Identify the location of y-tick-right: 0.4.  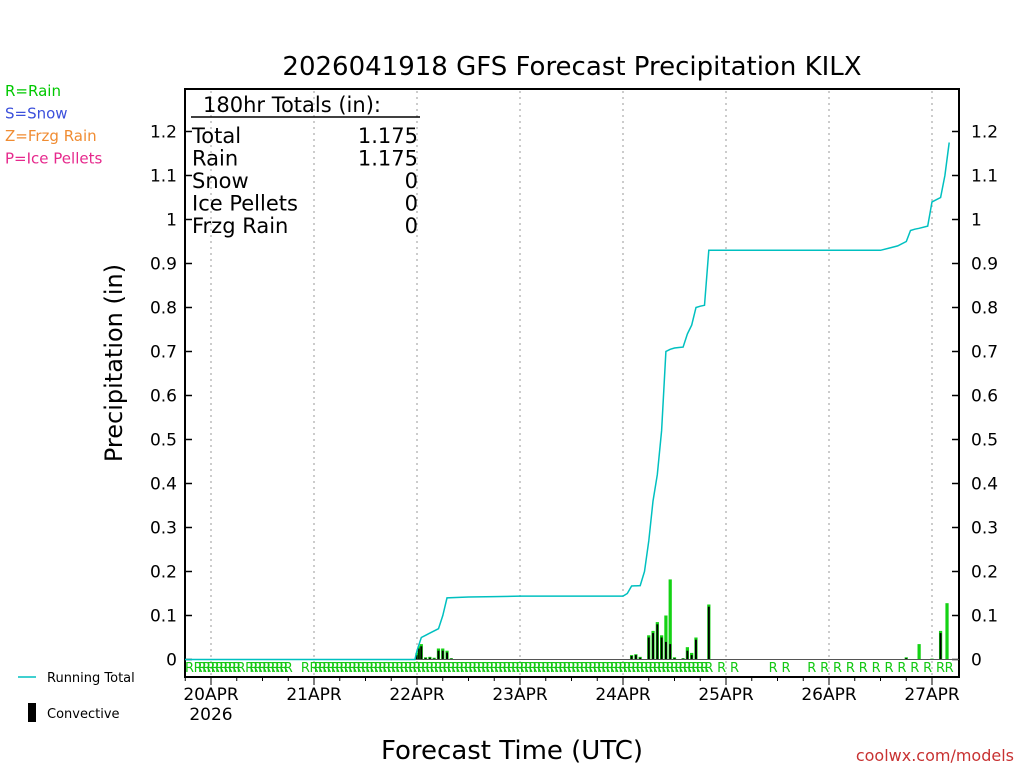
(984, 485).